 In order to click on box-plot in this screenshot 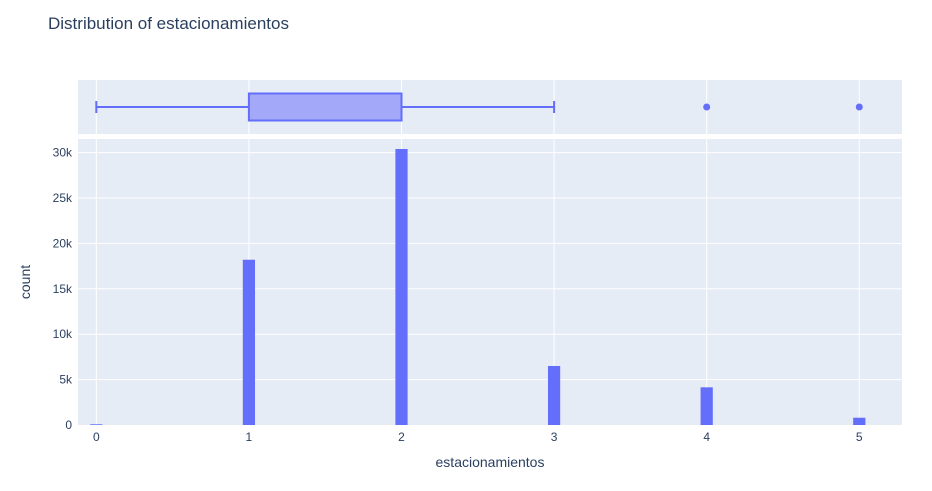, I will do `click(479, 107)`.